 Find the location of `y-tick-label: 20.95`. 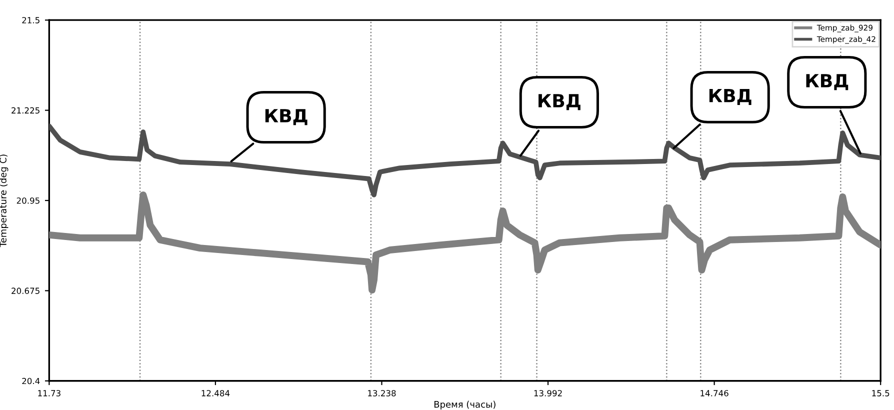

y-tick-label: 20.95 is located at coordinates (28, 200).